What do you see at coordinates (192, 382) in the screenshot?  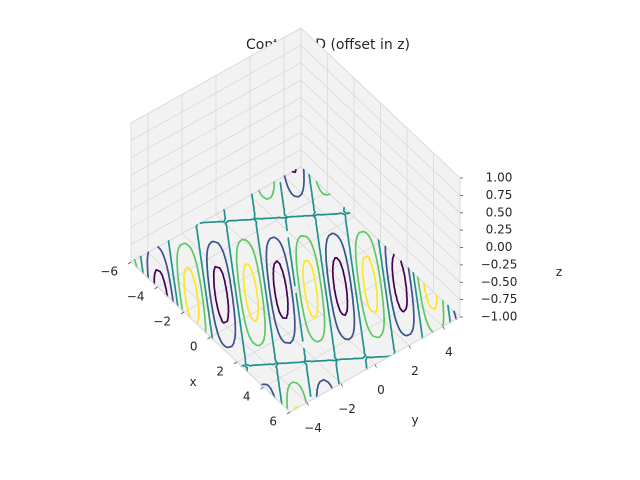 I see `x-axis-label: x` at bounding box center [192, 382].